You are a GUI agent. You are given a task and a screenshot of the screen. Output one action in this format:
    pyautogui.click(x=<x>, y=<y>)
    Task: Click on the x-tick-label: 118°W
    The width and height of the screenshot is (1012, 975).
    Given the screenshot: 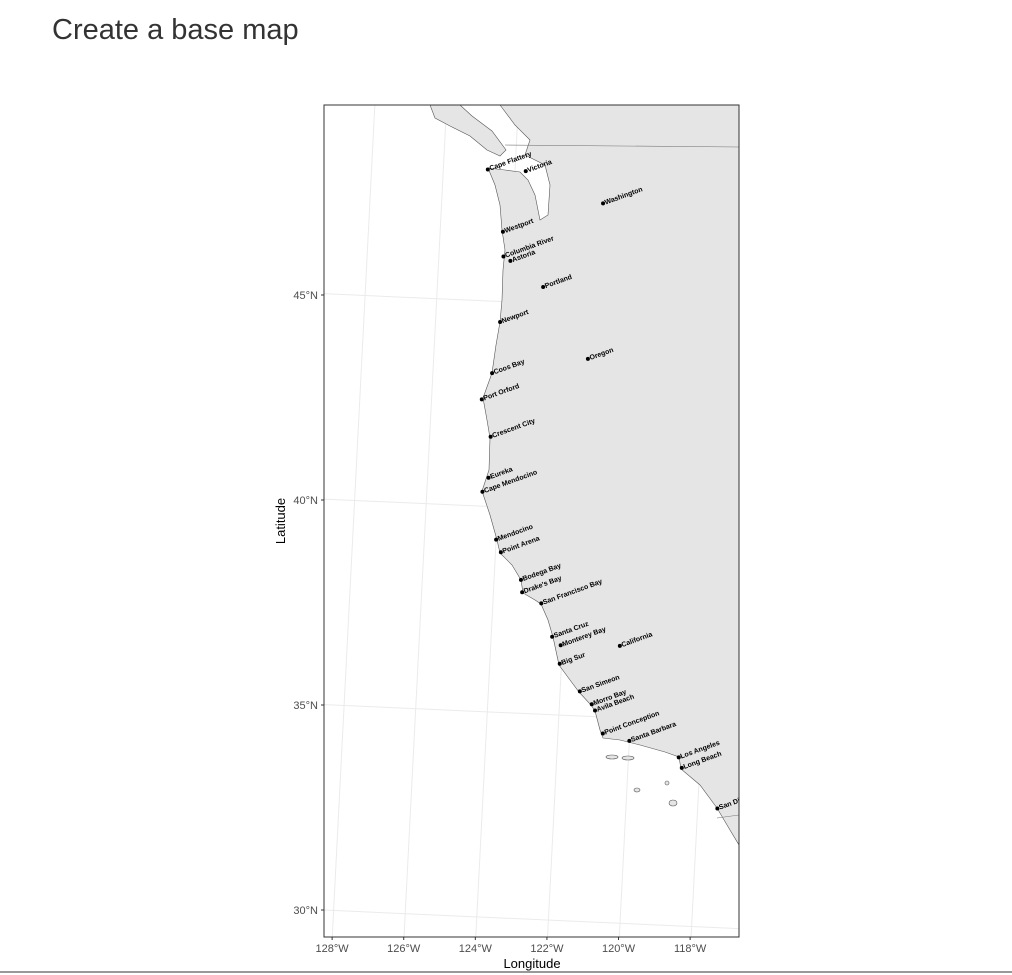 What is the action you would take?
    pyautogui.click(x=690, y=949)
    